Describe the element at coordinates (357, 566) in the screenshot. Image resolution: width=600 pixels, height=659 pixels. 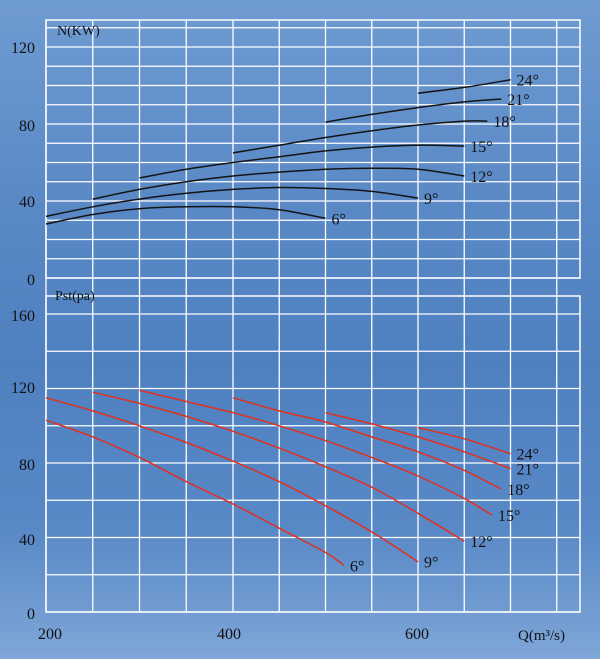
I see `pressure-curve-label: 6°` at that location.